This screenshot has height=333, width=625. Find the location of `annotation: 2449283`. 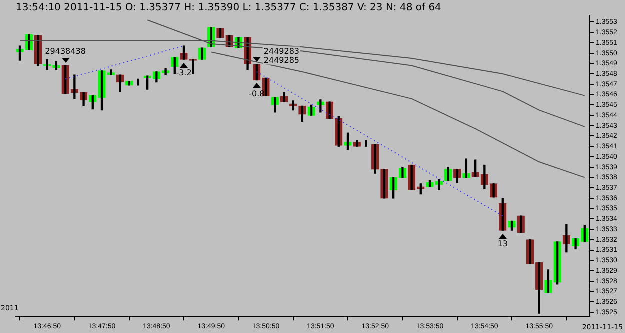

annotation: 2449283 is located at coordinates (282, 51).